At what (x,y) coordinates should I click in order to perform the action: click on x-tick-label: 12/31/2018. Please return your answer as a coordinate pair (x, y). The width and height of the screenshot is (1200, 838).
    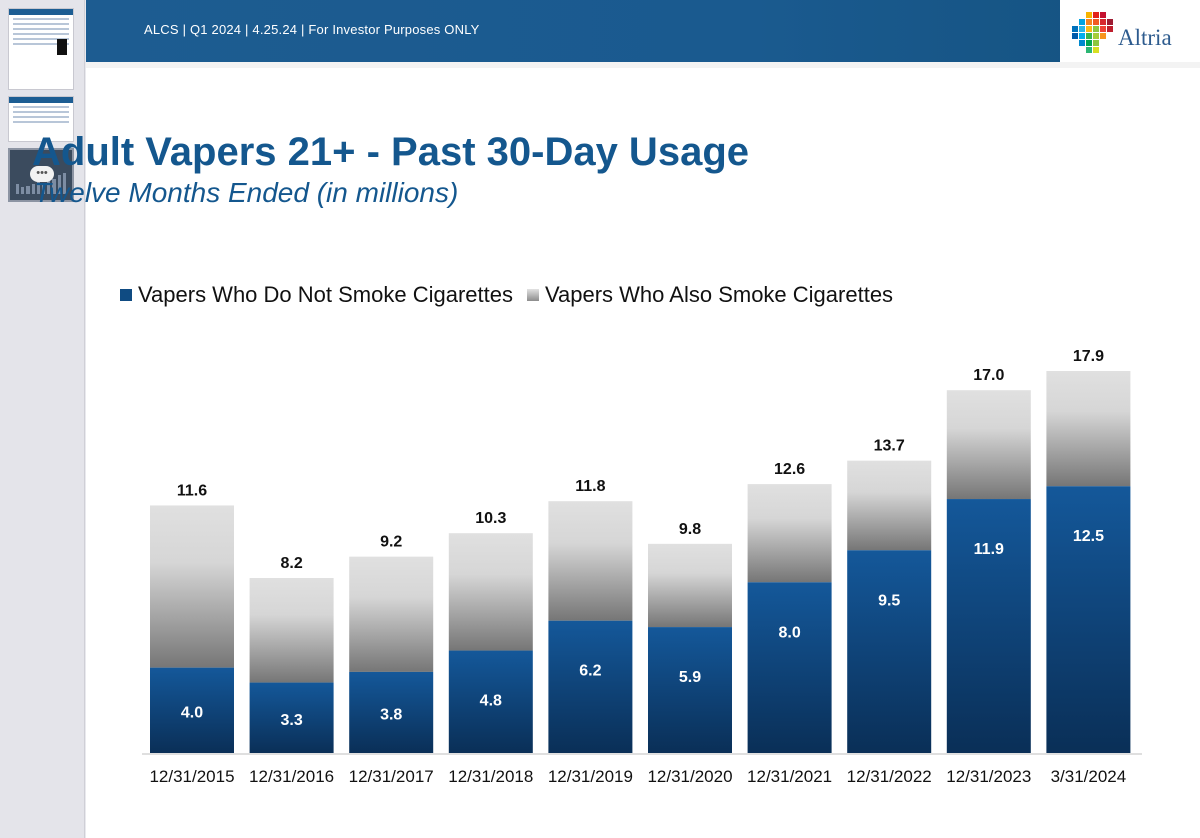
    Looking at the image, I should click on (490, 776).